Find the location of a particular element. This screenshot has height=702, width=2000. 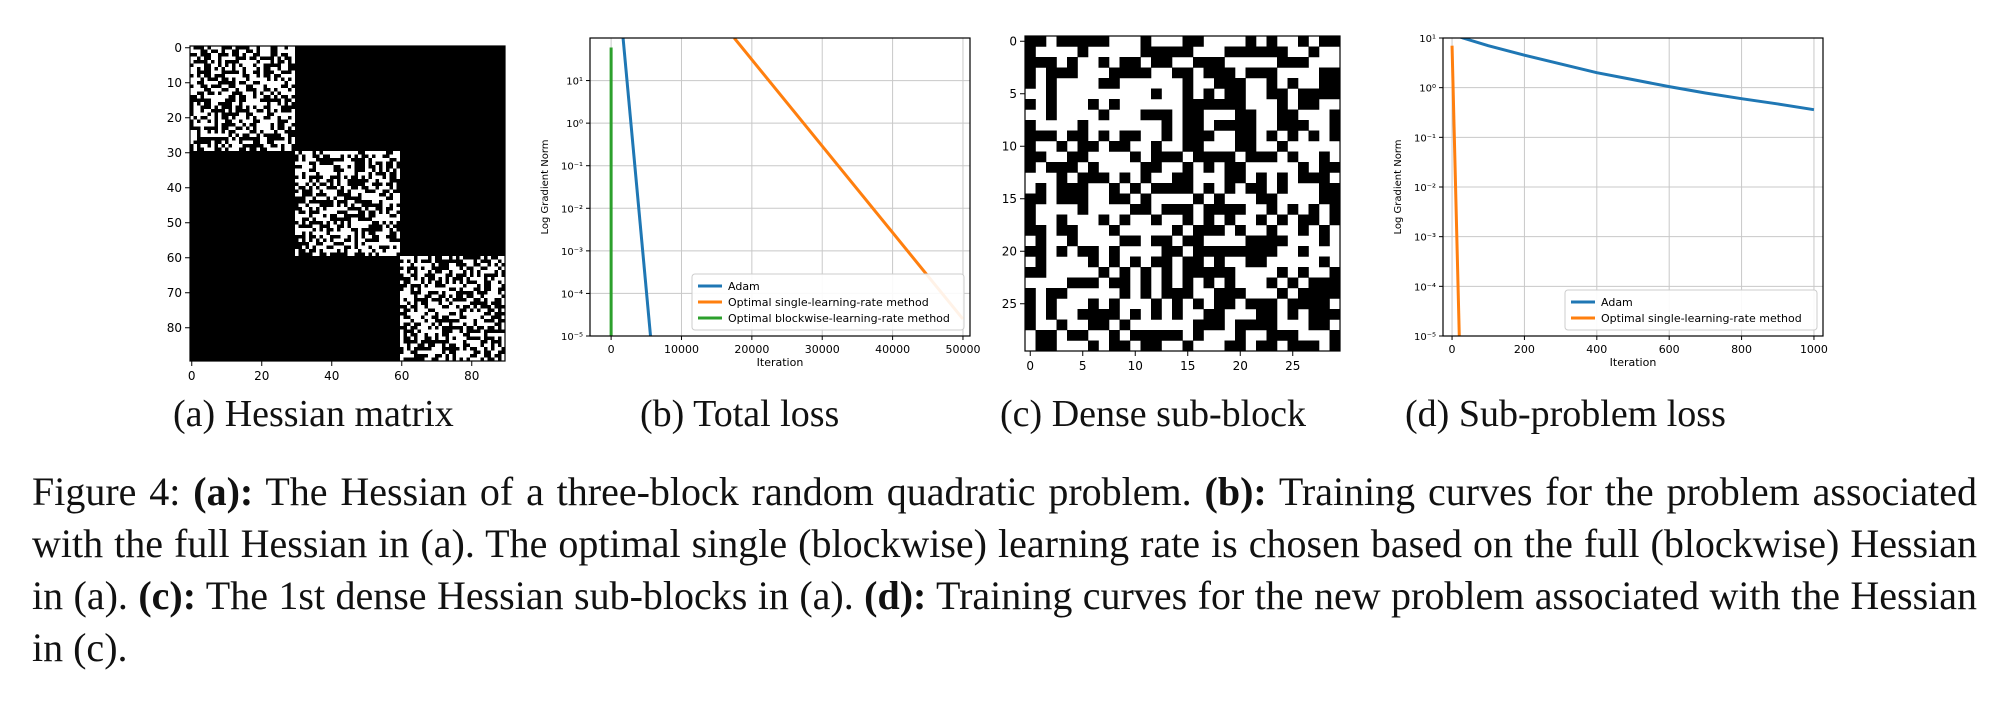

plot-frame is located at coordinates (780, 187).